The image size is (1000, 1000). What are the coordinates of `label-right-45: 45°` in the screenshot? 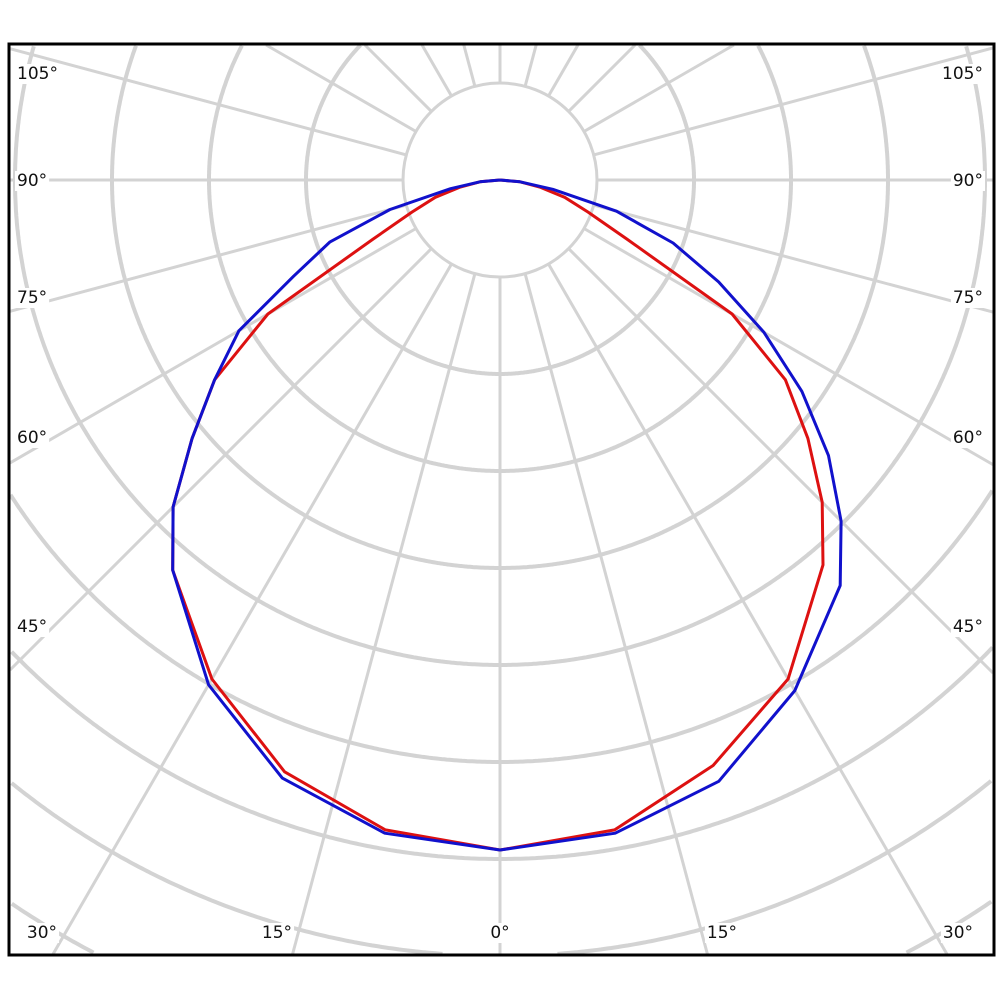 It's located at (968, 627).